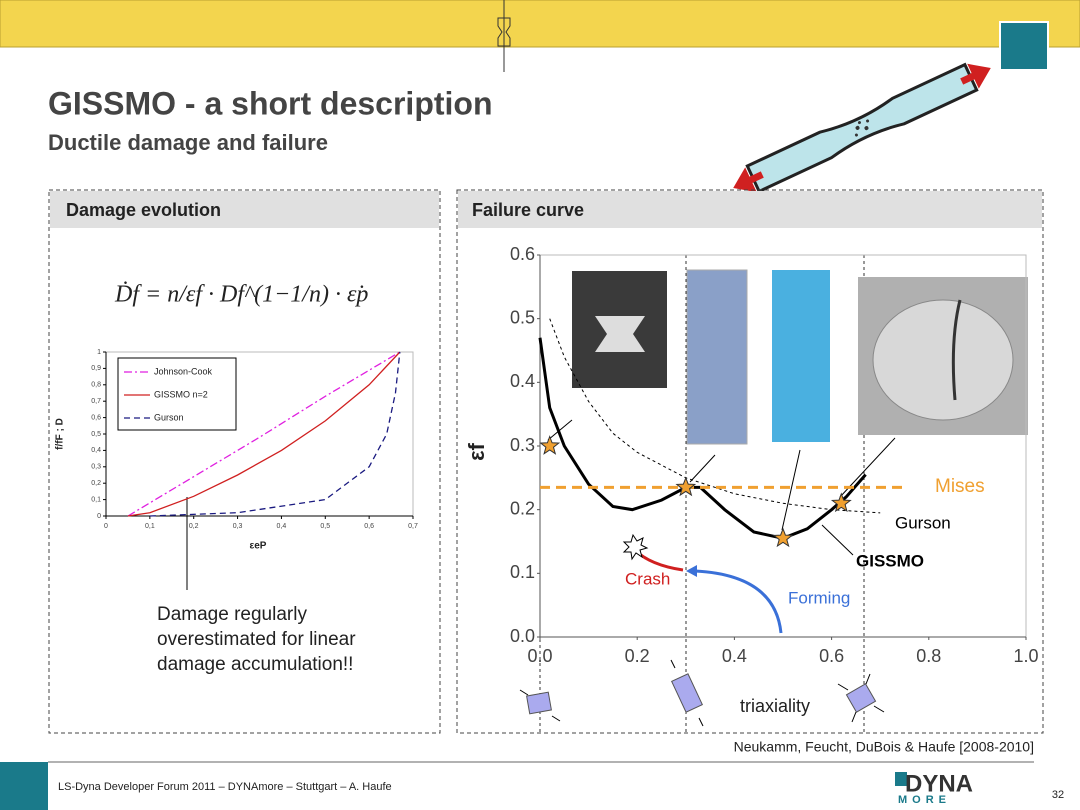 The image size is (1080, 810). What do you see at coordinates (522, 317) in the screenshot?
I see `y-tick-label: 0.5` at bounding box center [522, 317].